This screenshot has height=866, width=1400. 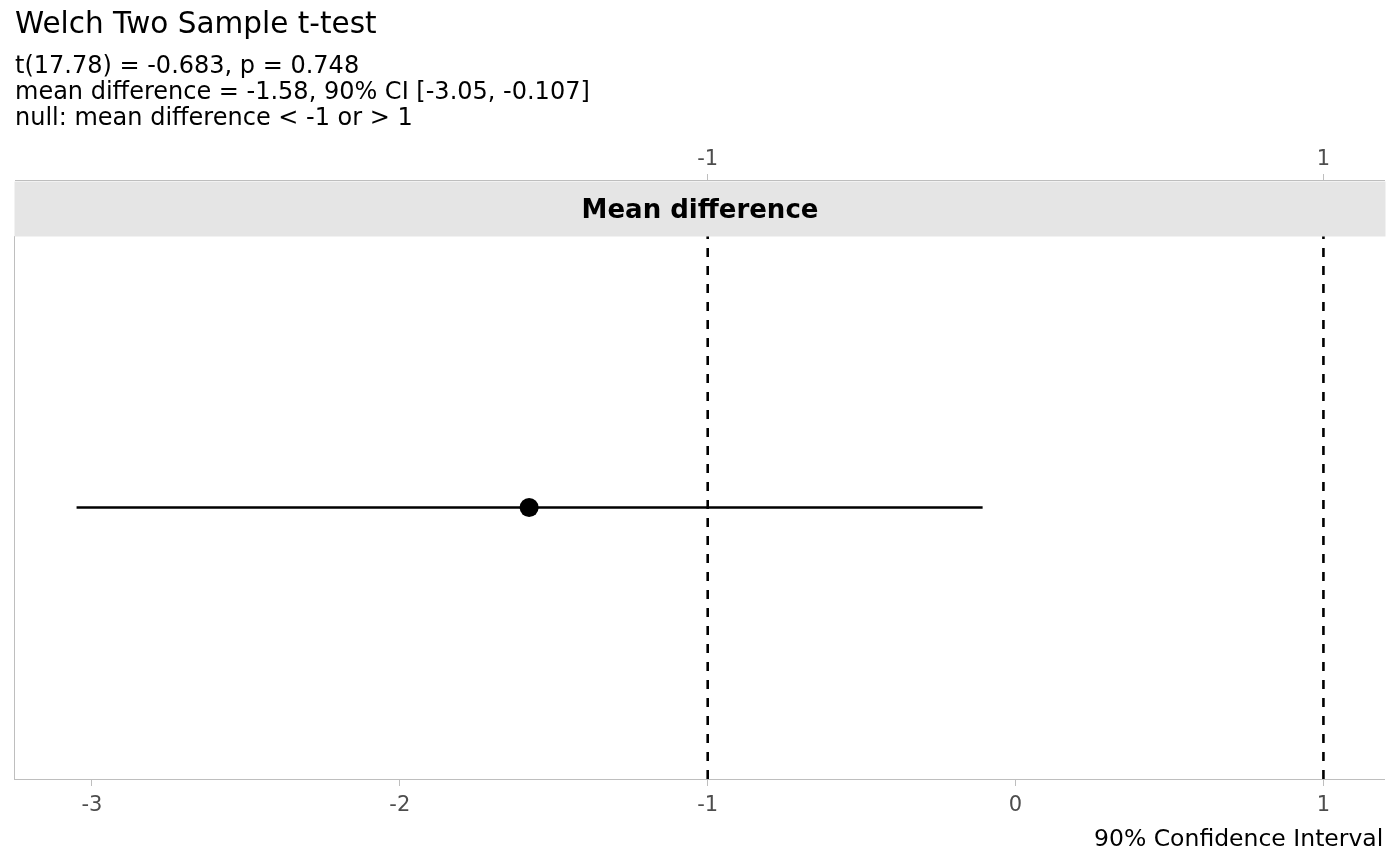 What do you see at coordinates (708, 804) in the screenshot?
I see `x-tick-label: -1` at bounding box center [708, 804].